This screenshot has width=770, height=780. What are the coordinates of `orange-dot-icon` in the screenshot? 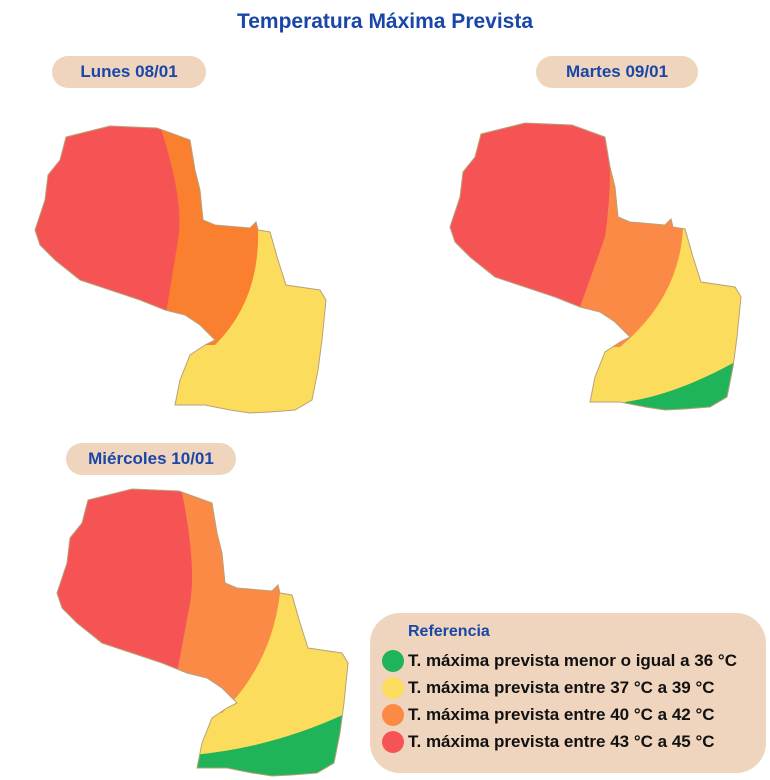 It's located at (393, 715).